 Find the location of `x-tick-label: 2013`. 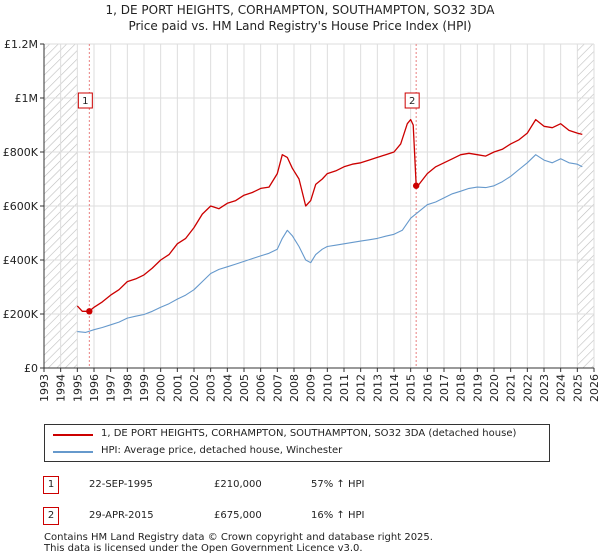

x-tick-label: 2013 is located at coordinates (377, 388).